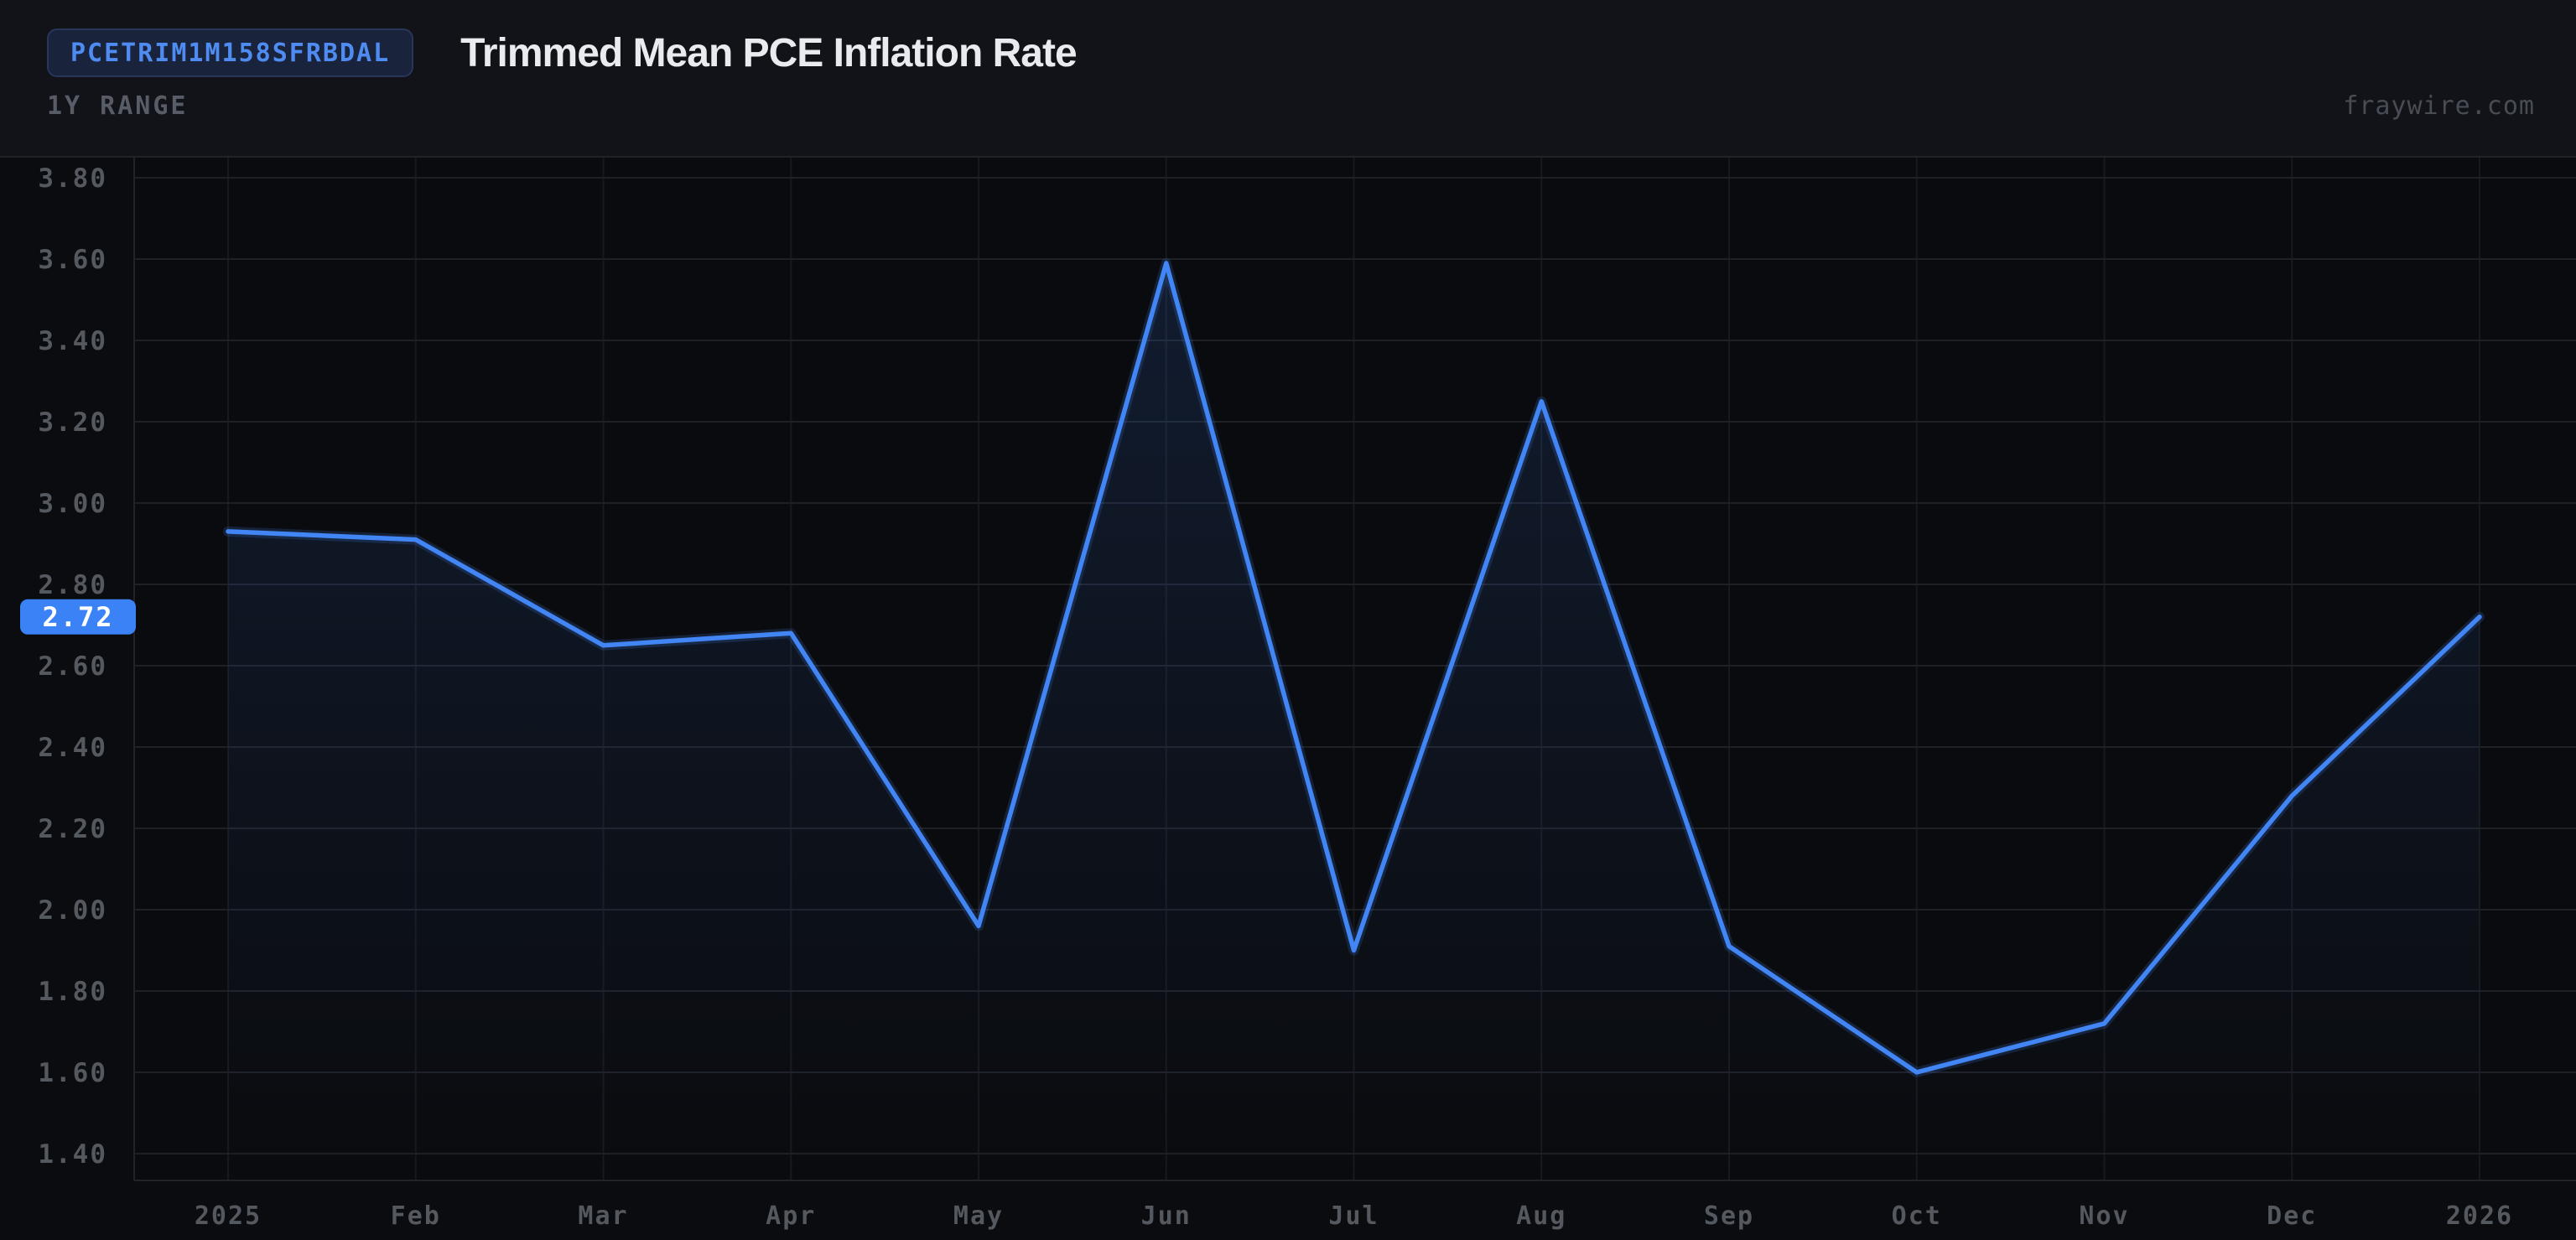  I want to click on y-tick-label: 3.40, so click(72, 341).